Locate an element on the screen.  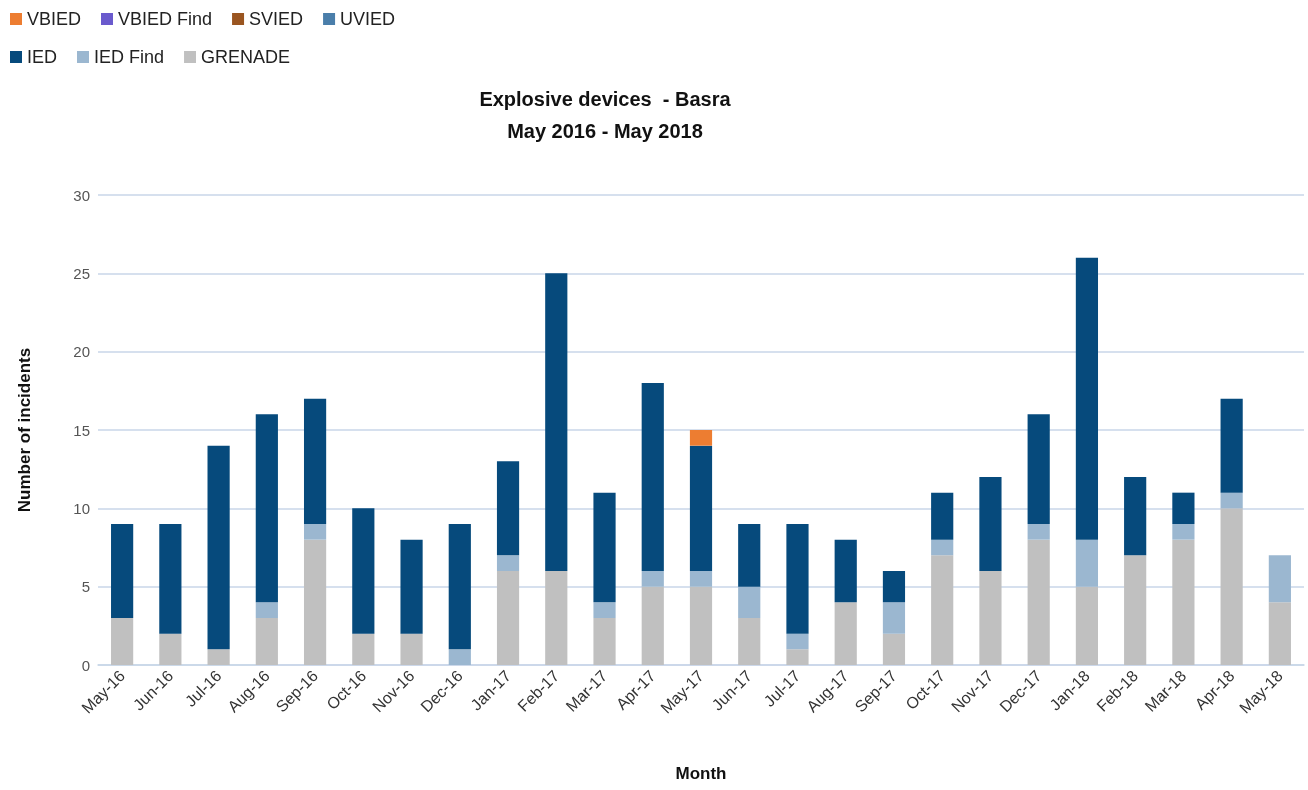
legend-label: VBIED is located at coordinates (54, 19).